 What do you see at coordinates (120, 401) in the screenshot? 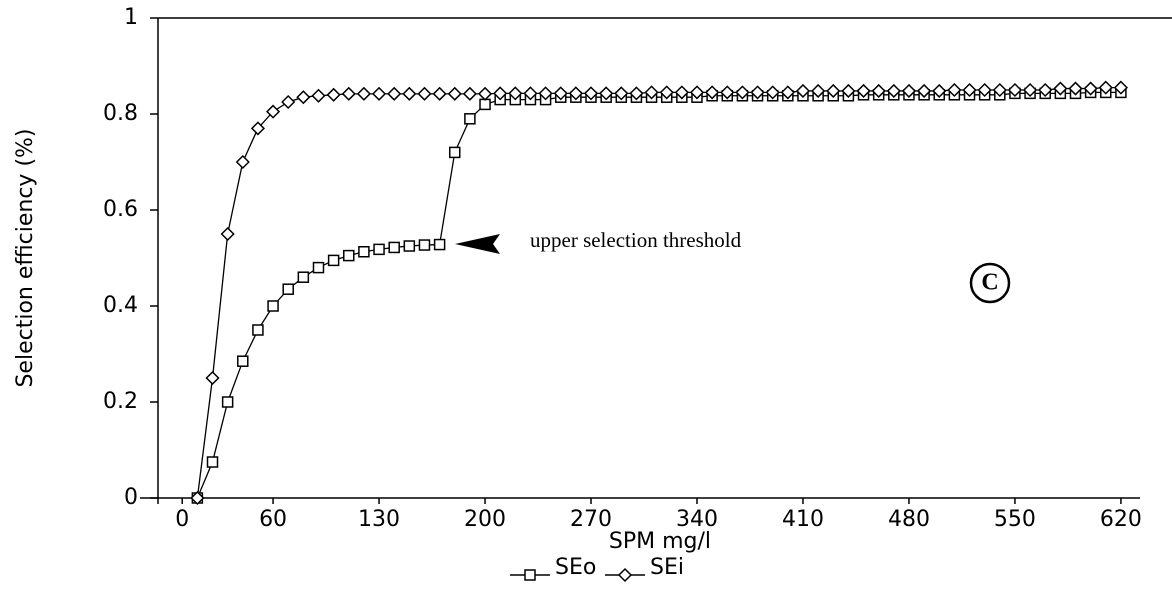
I see `y-tick-label: 0.2` at bounding box center [120, 401].